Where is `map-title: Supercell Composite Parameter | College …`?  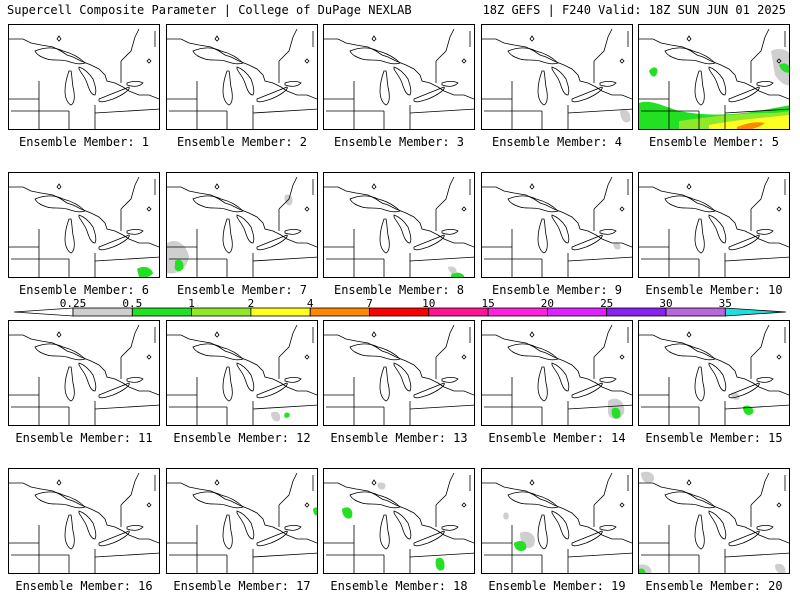 map-title: Supercell Composite Parameter | College … is located at coordinates (209, 10).